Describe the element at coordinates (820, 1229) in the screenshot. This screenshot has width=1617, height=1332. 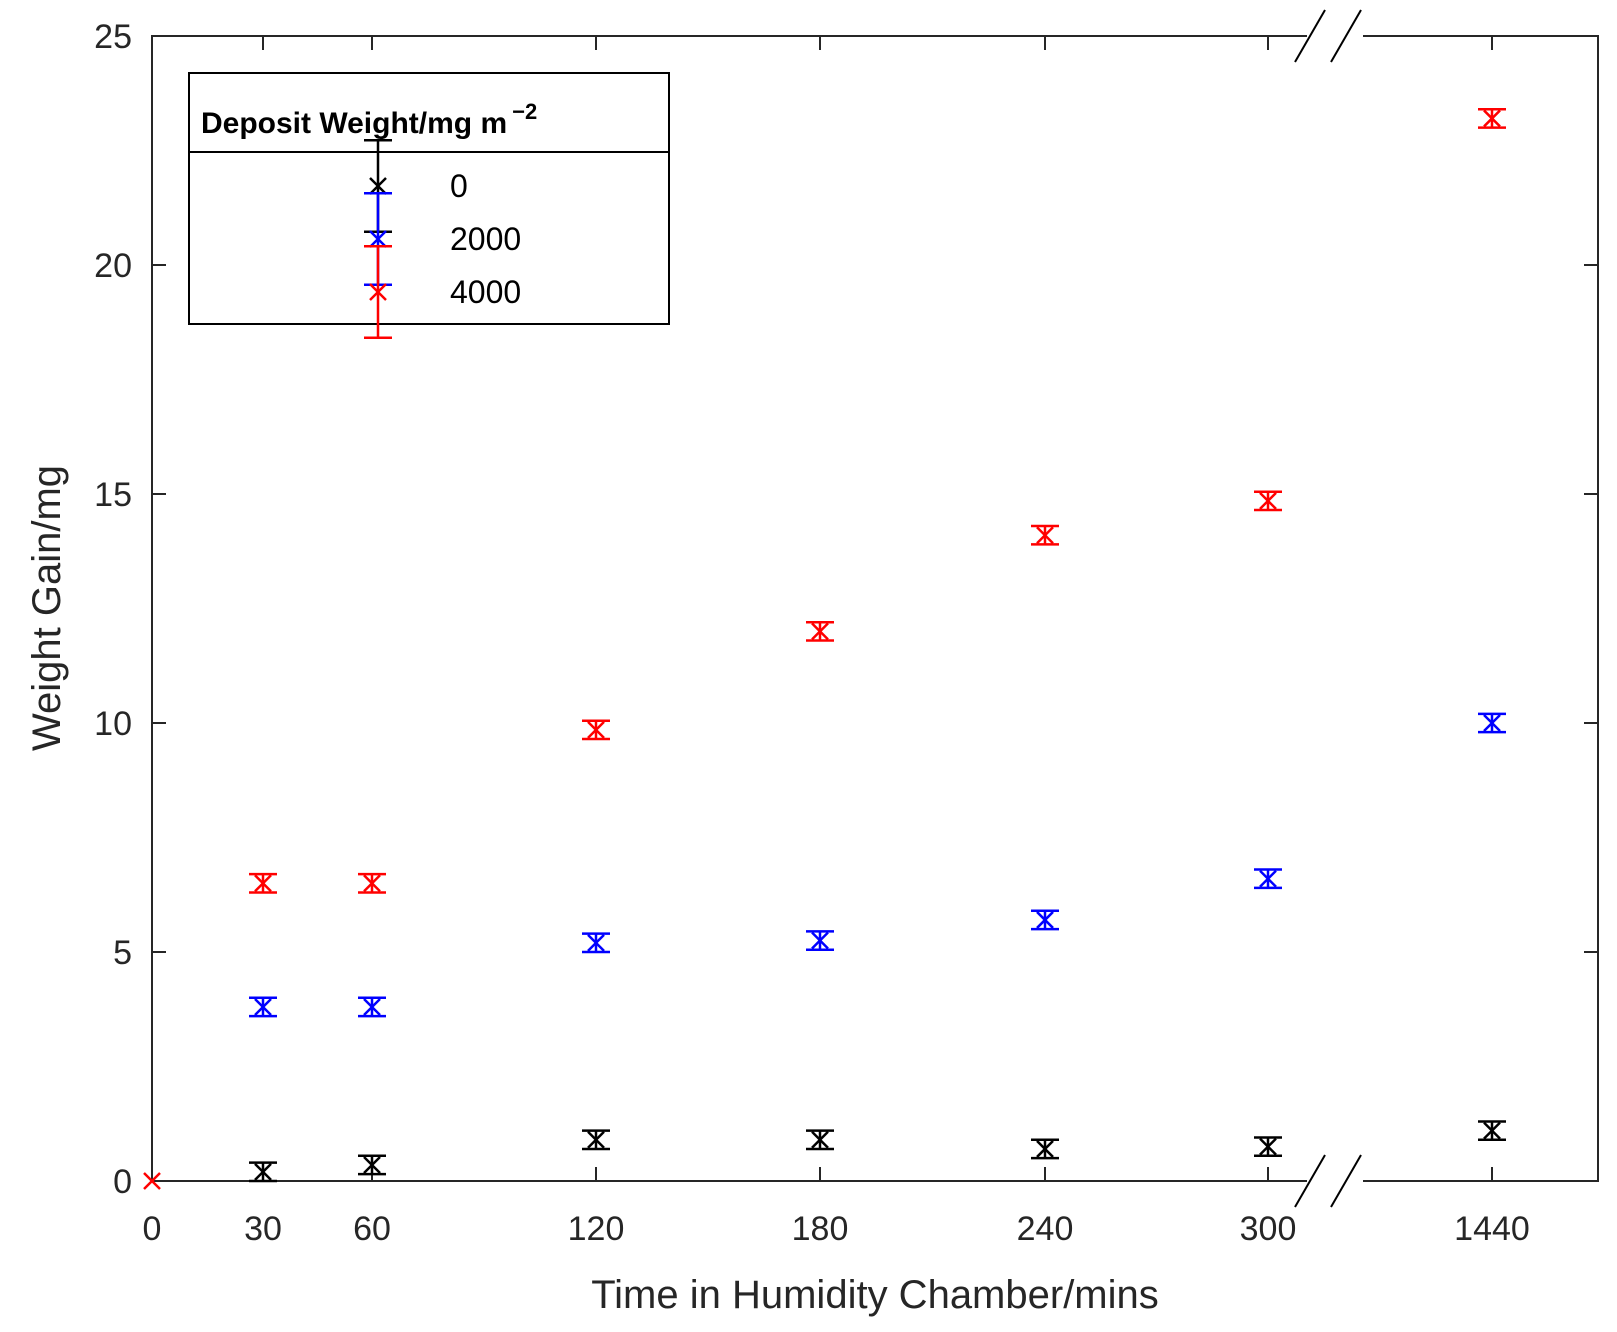
I see `x-tick-label: 180` at that location.